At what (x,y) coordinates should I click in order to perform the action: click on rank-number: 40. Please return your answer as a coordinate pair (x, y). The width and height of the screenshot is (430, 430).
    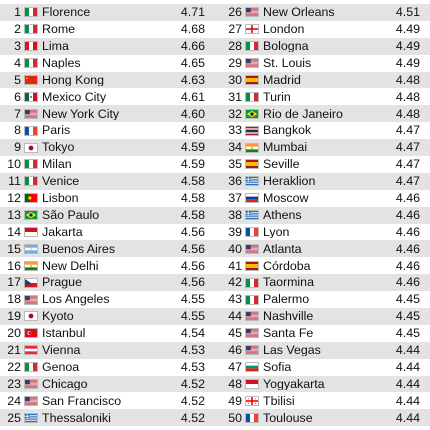
    Looking at the image, I should click on (235, 248).